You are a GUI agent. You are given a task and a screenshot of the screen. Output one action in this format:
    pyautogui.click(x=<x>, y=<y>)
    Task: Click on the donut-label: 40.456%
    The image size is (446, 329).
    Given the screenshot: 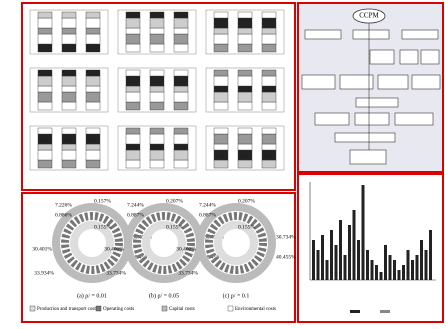 What is the action you would take?
    pyautogui.click(x=142, y=257)
    